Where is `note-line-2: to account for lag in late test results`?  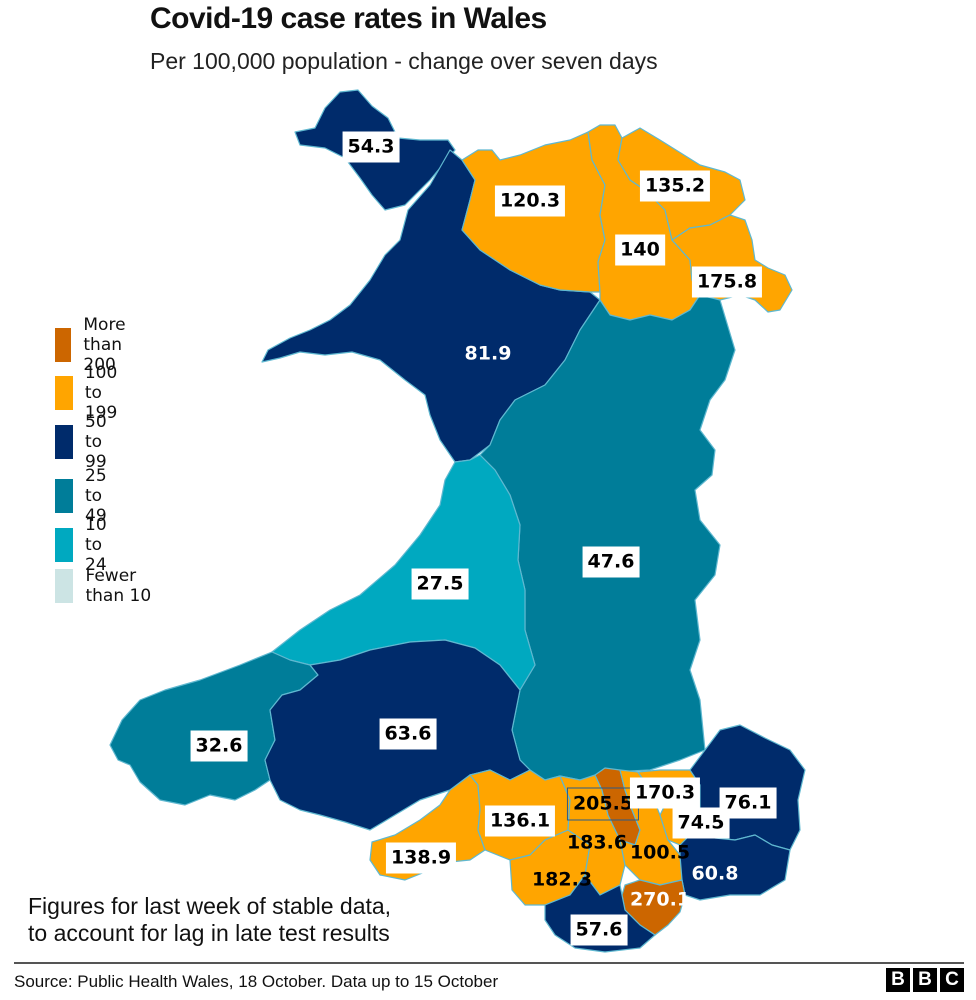
note-line-2: to account for lag in late test results is located at coordinates (209, 933).